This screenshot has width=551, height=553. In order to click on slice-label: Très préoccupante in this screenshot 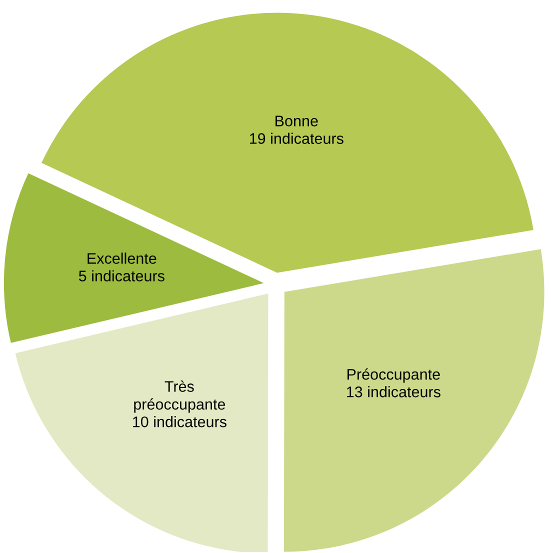, I will do `click(180, 396)`.